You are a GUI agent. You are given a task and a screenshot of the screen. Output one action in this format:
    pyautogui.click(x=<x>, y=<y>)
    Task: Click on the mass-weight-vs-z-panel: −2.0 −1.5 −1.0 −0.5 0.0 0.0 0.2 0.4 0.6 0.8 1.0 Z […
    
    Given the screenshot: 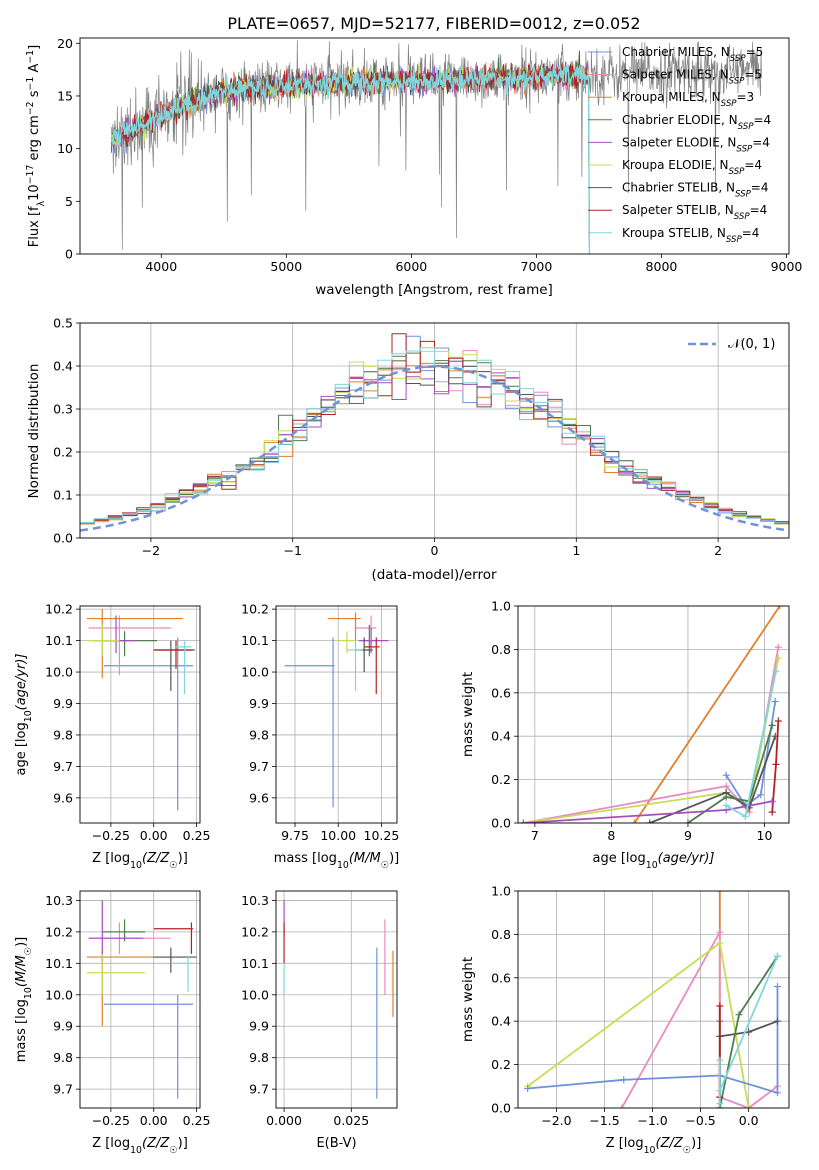 What is the action you would take?
    pyautogui.click(x=625, y=1020)
    